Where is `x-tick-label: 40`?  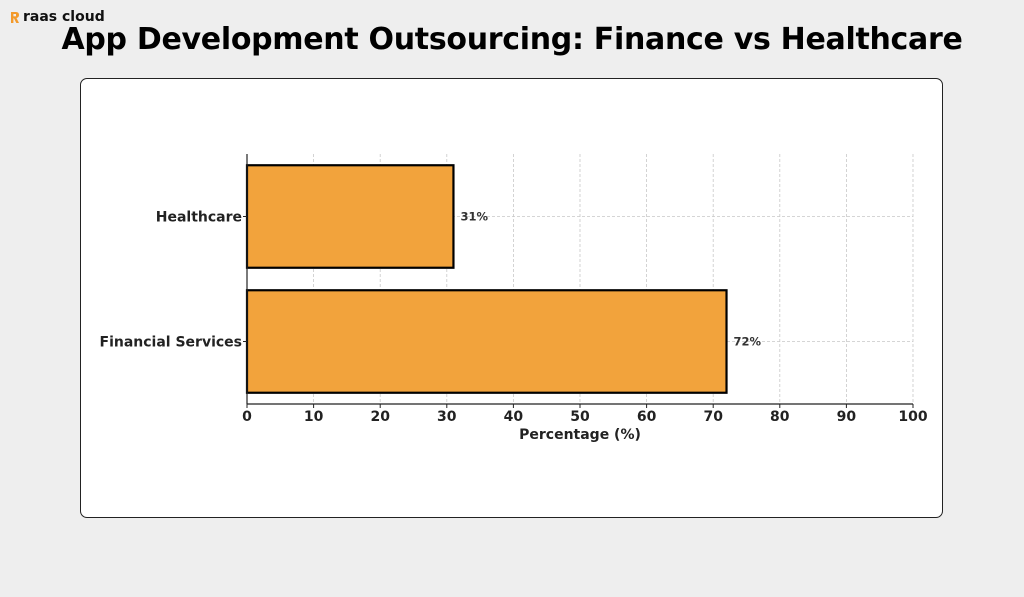 x-tick-label: 40 is located at coordinates (514, 417).